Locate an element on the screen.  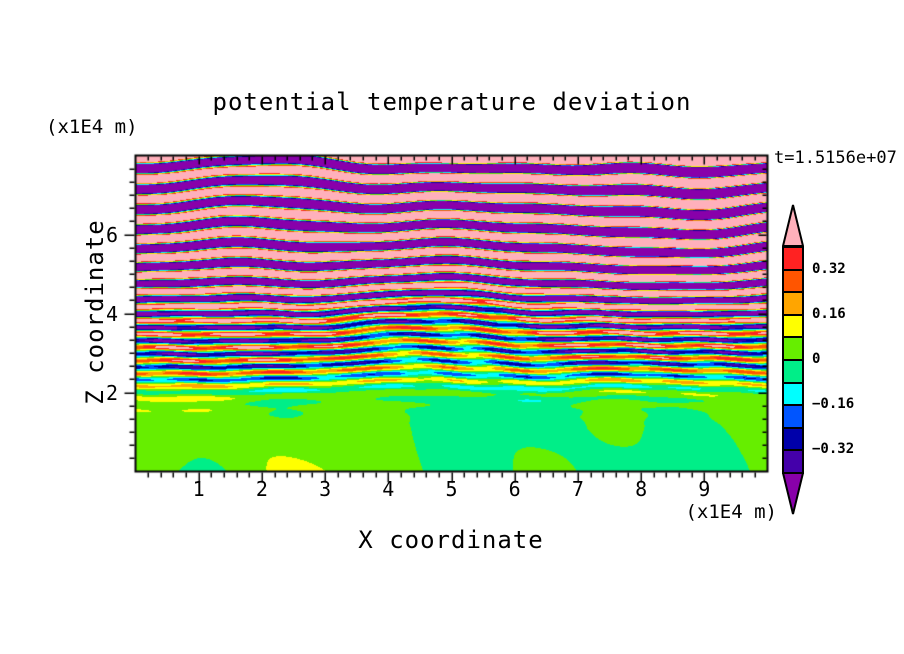
x-axis-unit-label: (x1E4 m) is located at coordinates (731, 512).